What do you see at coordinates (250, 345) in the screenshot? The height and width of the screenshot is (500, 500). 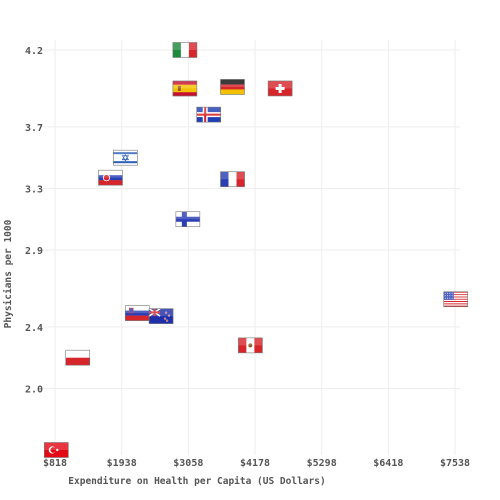 I see `mexico-flag-marker` at bounding box center [250, 345].